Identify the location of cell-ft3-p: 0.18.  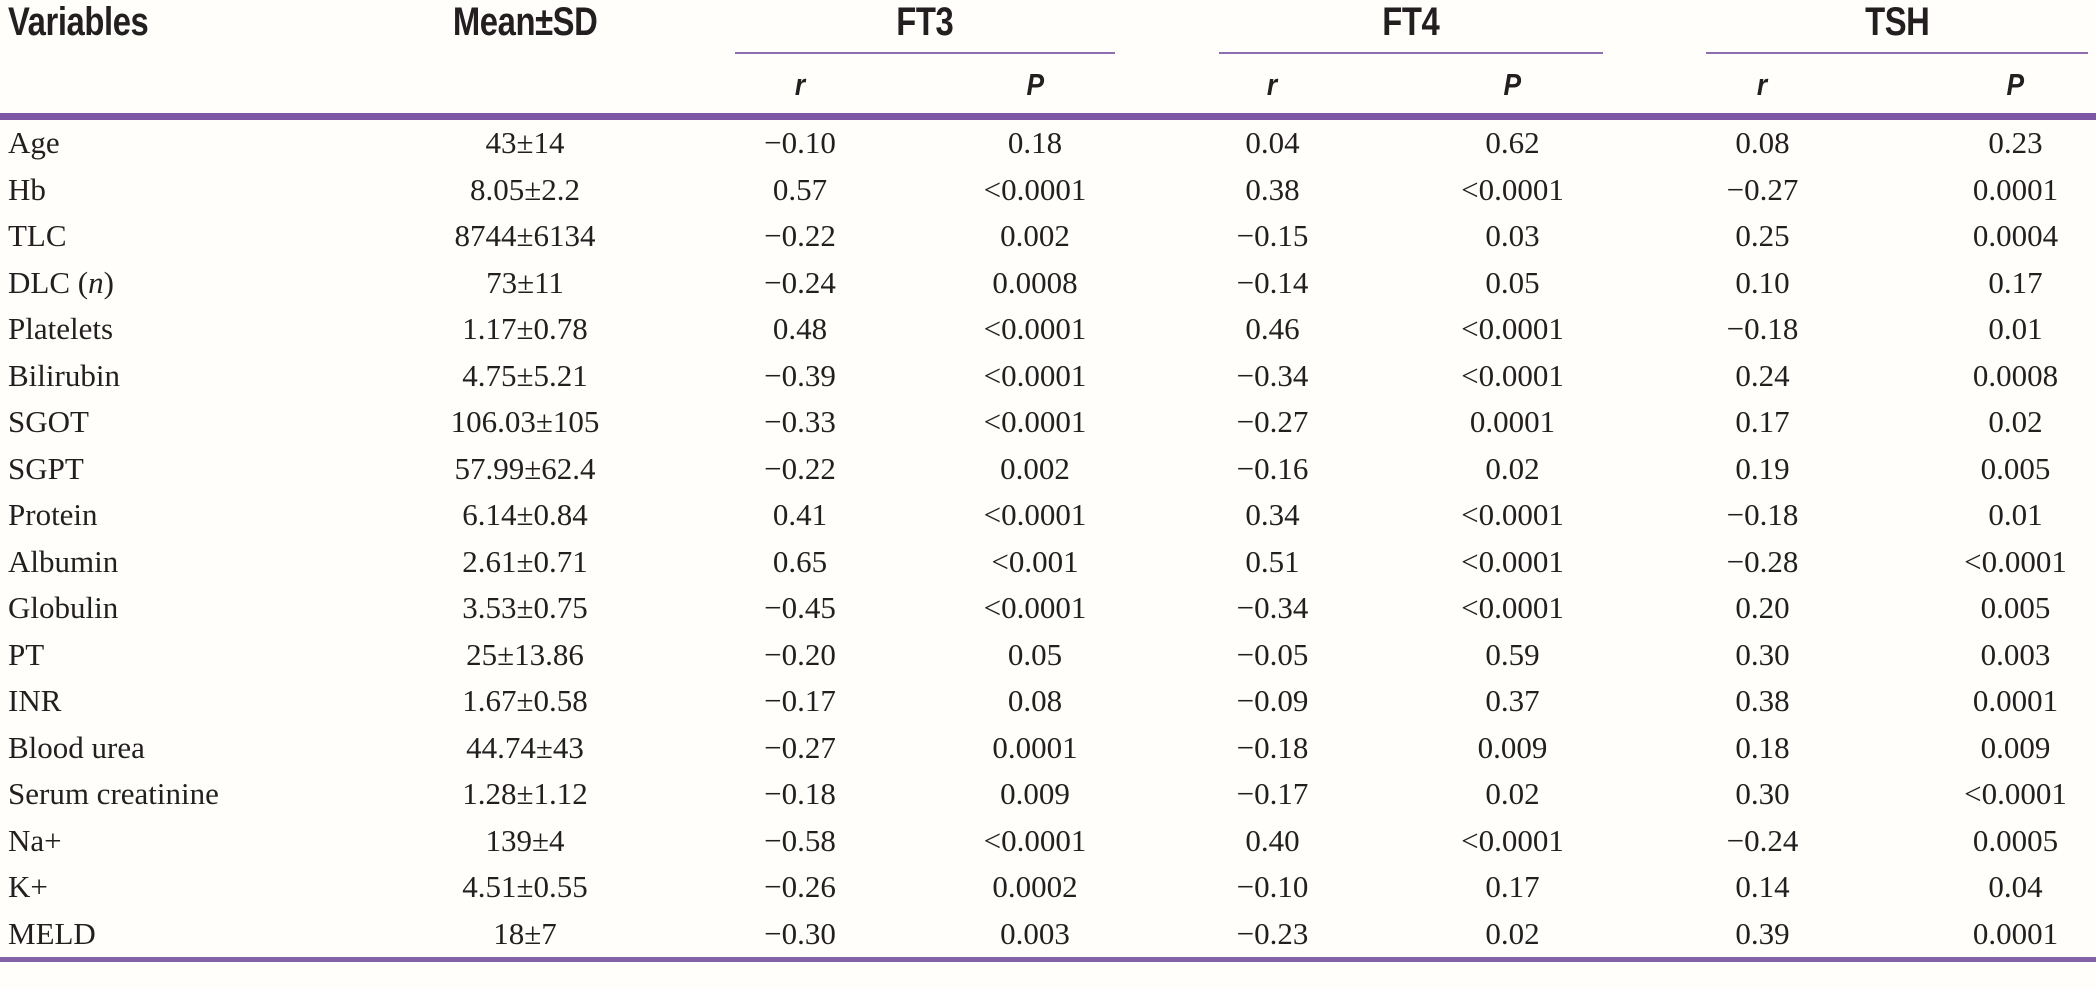
(1035, 143).